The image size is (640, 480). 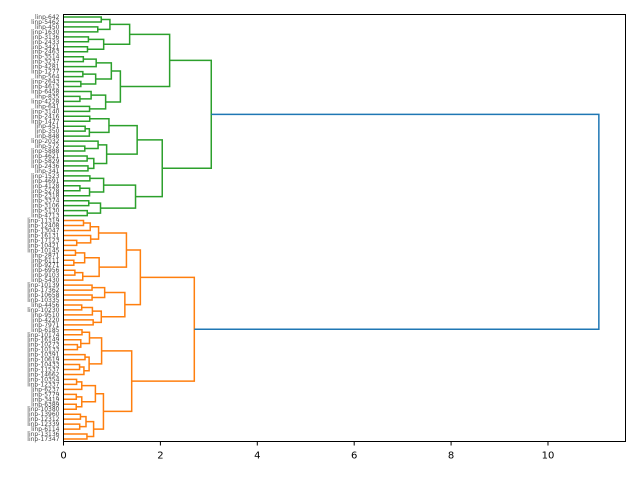 I want to click on leaf-label: linp-10335, so click(x=43, y=300).